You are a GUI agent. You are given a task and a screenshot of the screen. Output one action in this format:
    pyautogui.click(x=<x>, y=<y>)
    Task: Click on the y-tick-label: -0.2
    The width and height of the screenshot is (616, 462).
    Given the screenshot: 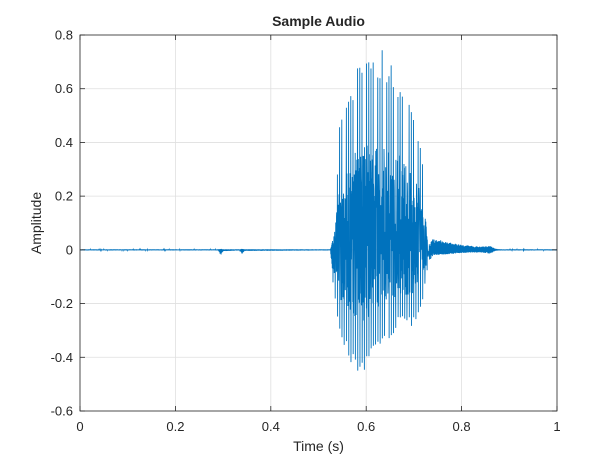 What is the action you would take?
    pyautogui.click(x=62, y=303)
    